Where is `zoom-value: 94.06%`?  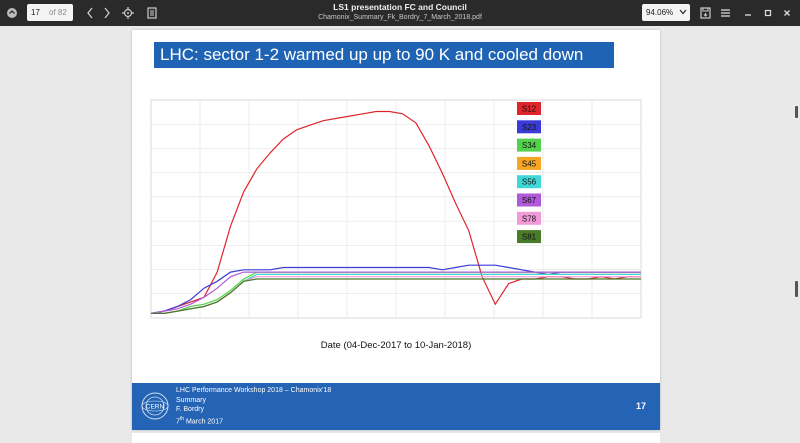
zoom-value: 94.06% is located at coordinates (660, 12).